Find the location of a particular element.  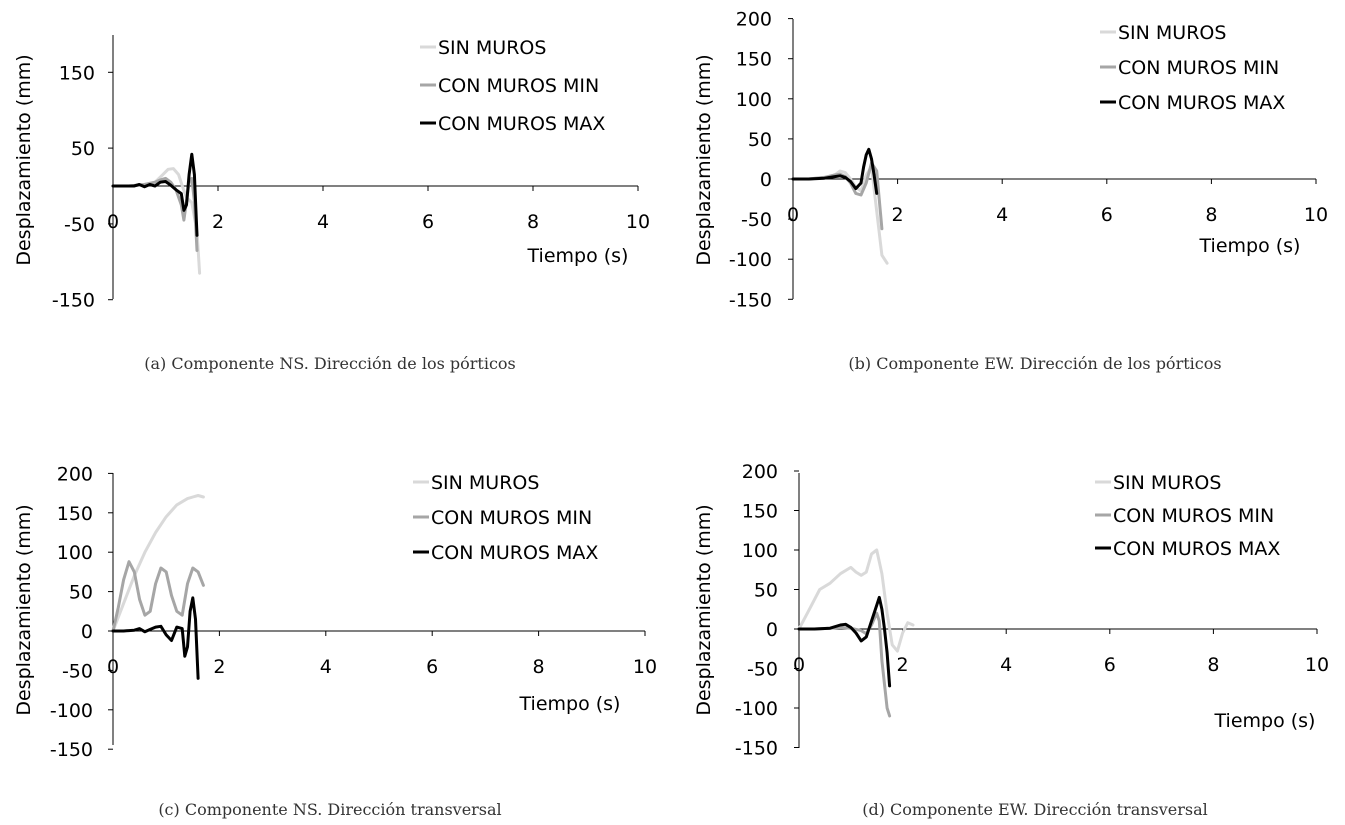

figure-caption: (d) Componente EW. Dirección transversal is located at coordinates (1035, 809).